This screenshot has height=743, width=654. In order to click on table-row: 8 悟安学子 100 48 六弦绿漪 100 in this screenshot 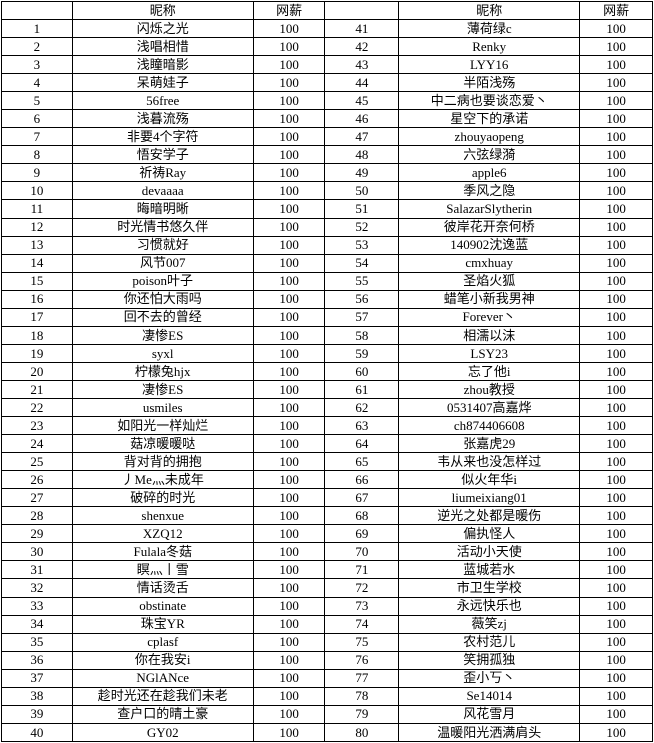, I will do `click(327, 155)`.